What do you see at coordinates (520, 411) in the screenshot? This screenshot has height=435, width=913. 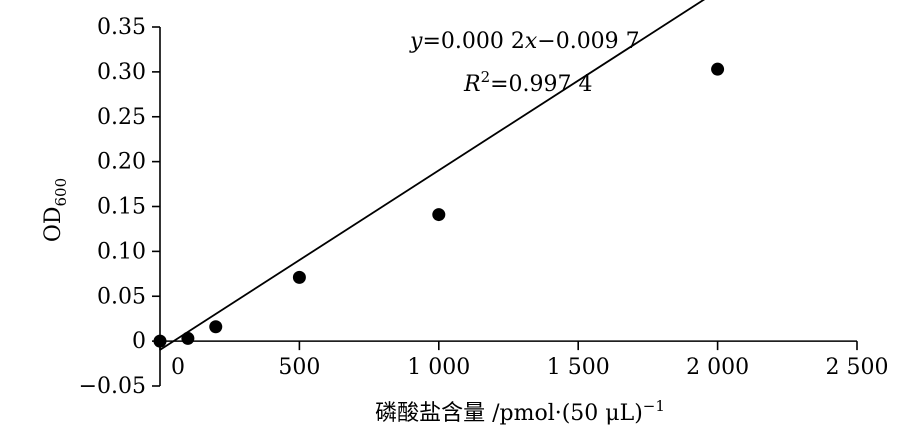 I see `x-axis-title: 磷酸盐含量 /pmol·(50 μL)−1` at bounding box center [520, 411].